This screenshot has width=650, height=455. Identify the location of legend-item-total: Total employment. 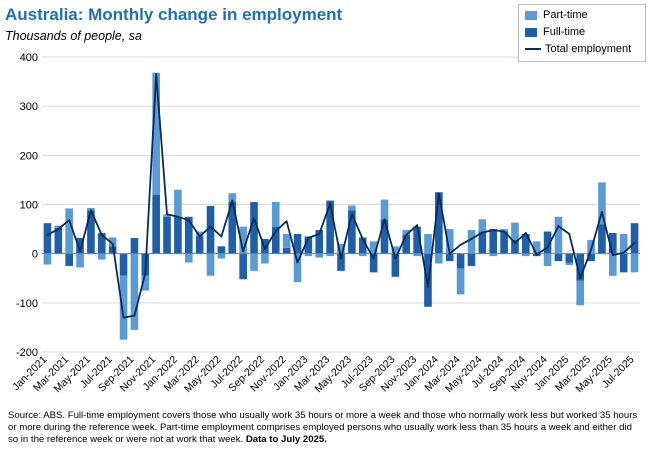
(578, 49).